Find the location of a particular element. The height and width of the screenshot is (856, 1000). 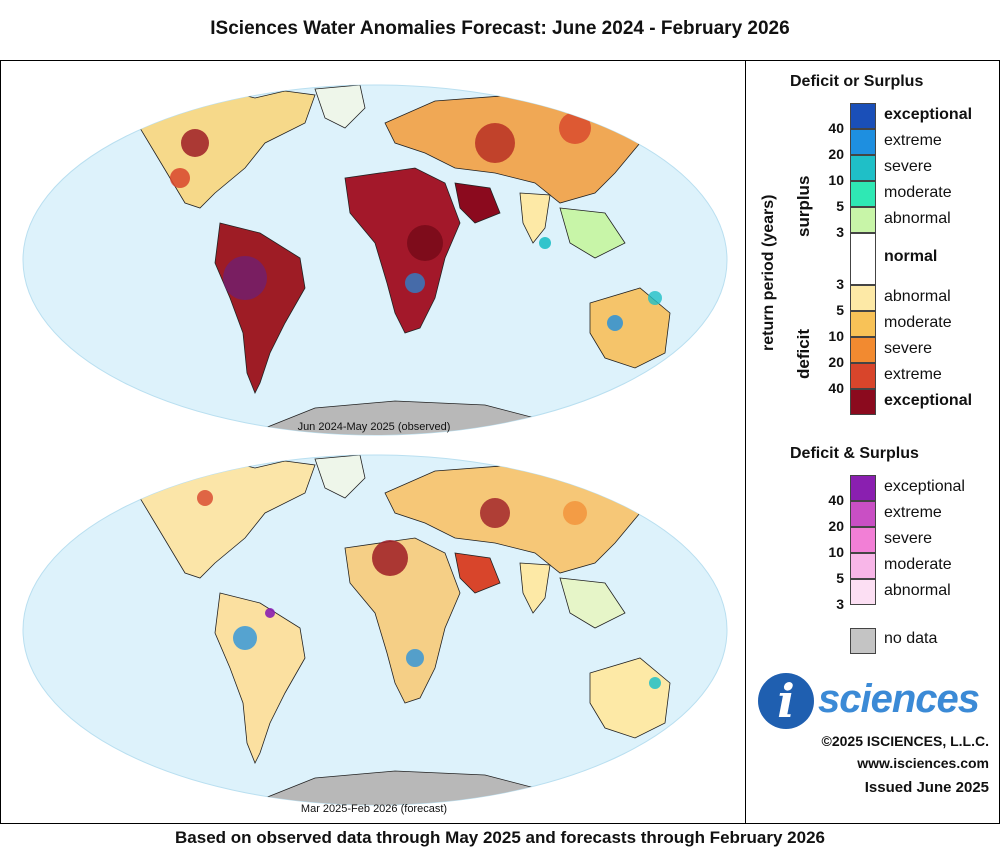

legend-swatch-deficit-abnormal is located at coordinates (863, 298).